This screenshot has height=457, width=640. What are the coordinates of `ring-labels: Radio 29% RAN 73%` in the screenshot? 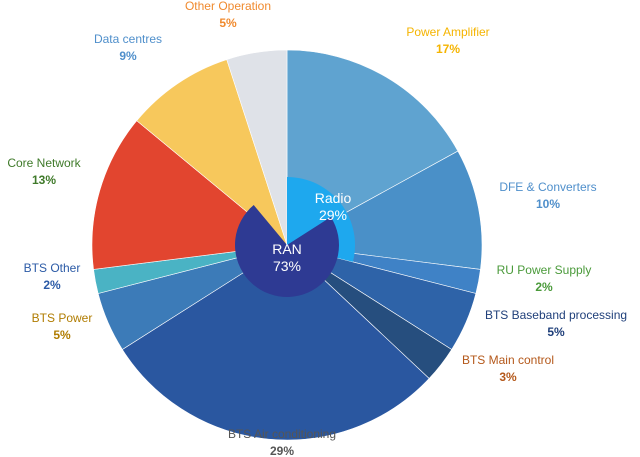 It's located at (311, 232).